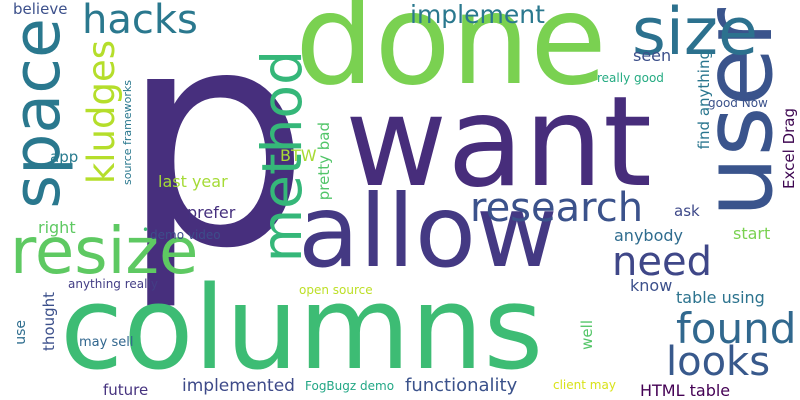 The width and height of the screenshot is (800, 400). Describe the element at coordinates (49, 321) in the screenshot. I see `word-thought: thought` at that location.